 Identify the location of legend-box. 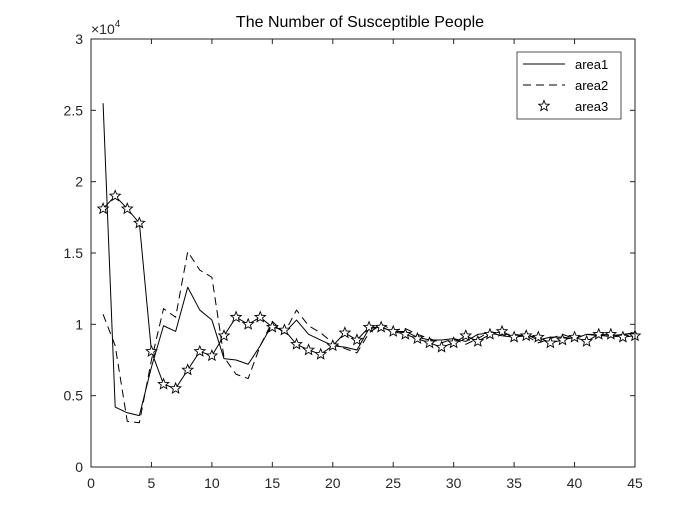
(569, 85).